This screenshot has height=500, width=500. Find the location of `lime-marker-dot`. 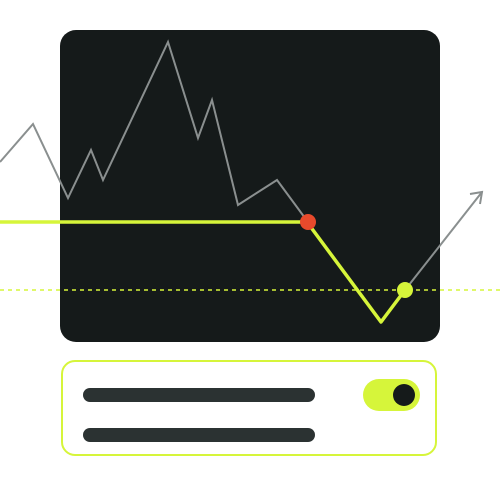

lime-marker-dot is located at coordinates (405, 290).